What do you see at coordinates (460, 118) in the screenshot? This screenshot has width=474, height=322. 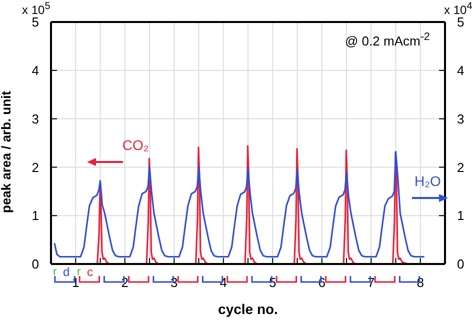 I see `y2-tick-label: 3` at bounding box center [460, 118].